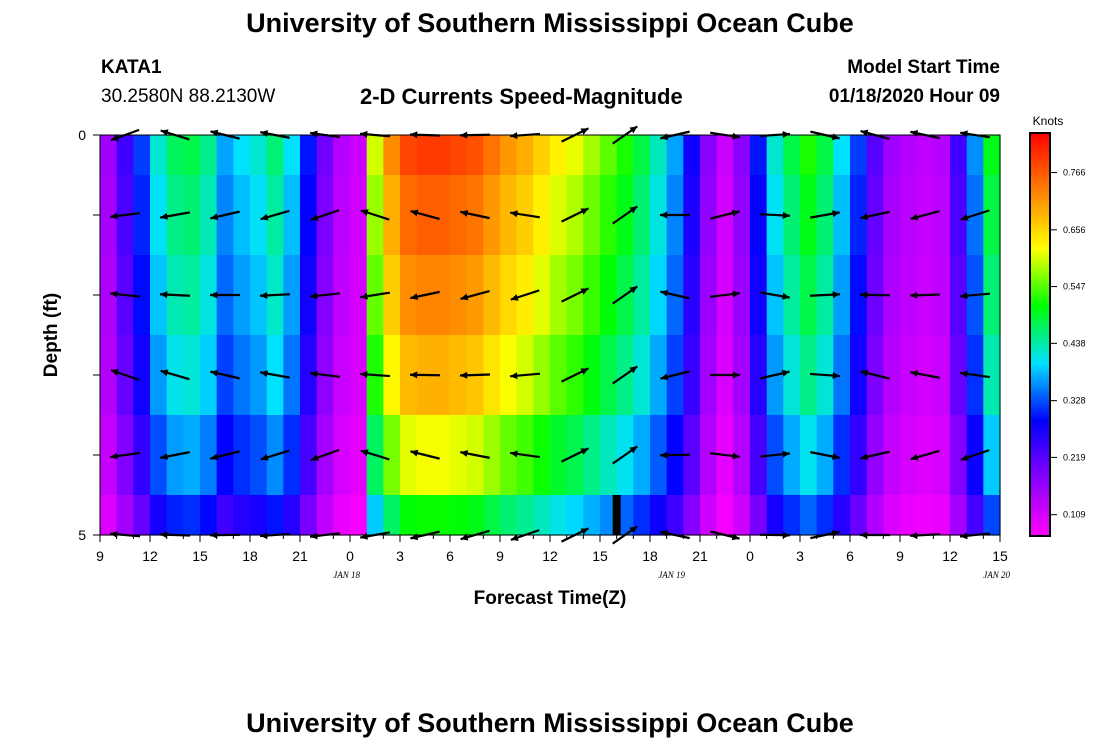  I want to click on colorbar-tick-label: 0.438, so click(1074, 343).